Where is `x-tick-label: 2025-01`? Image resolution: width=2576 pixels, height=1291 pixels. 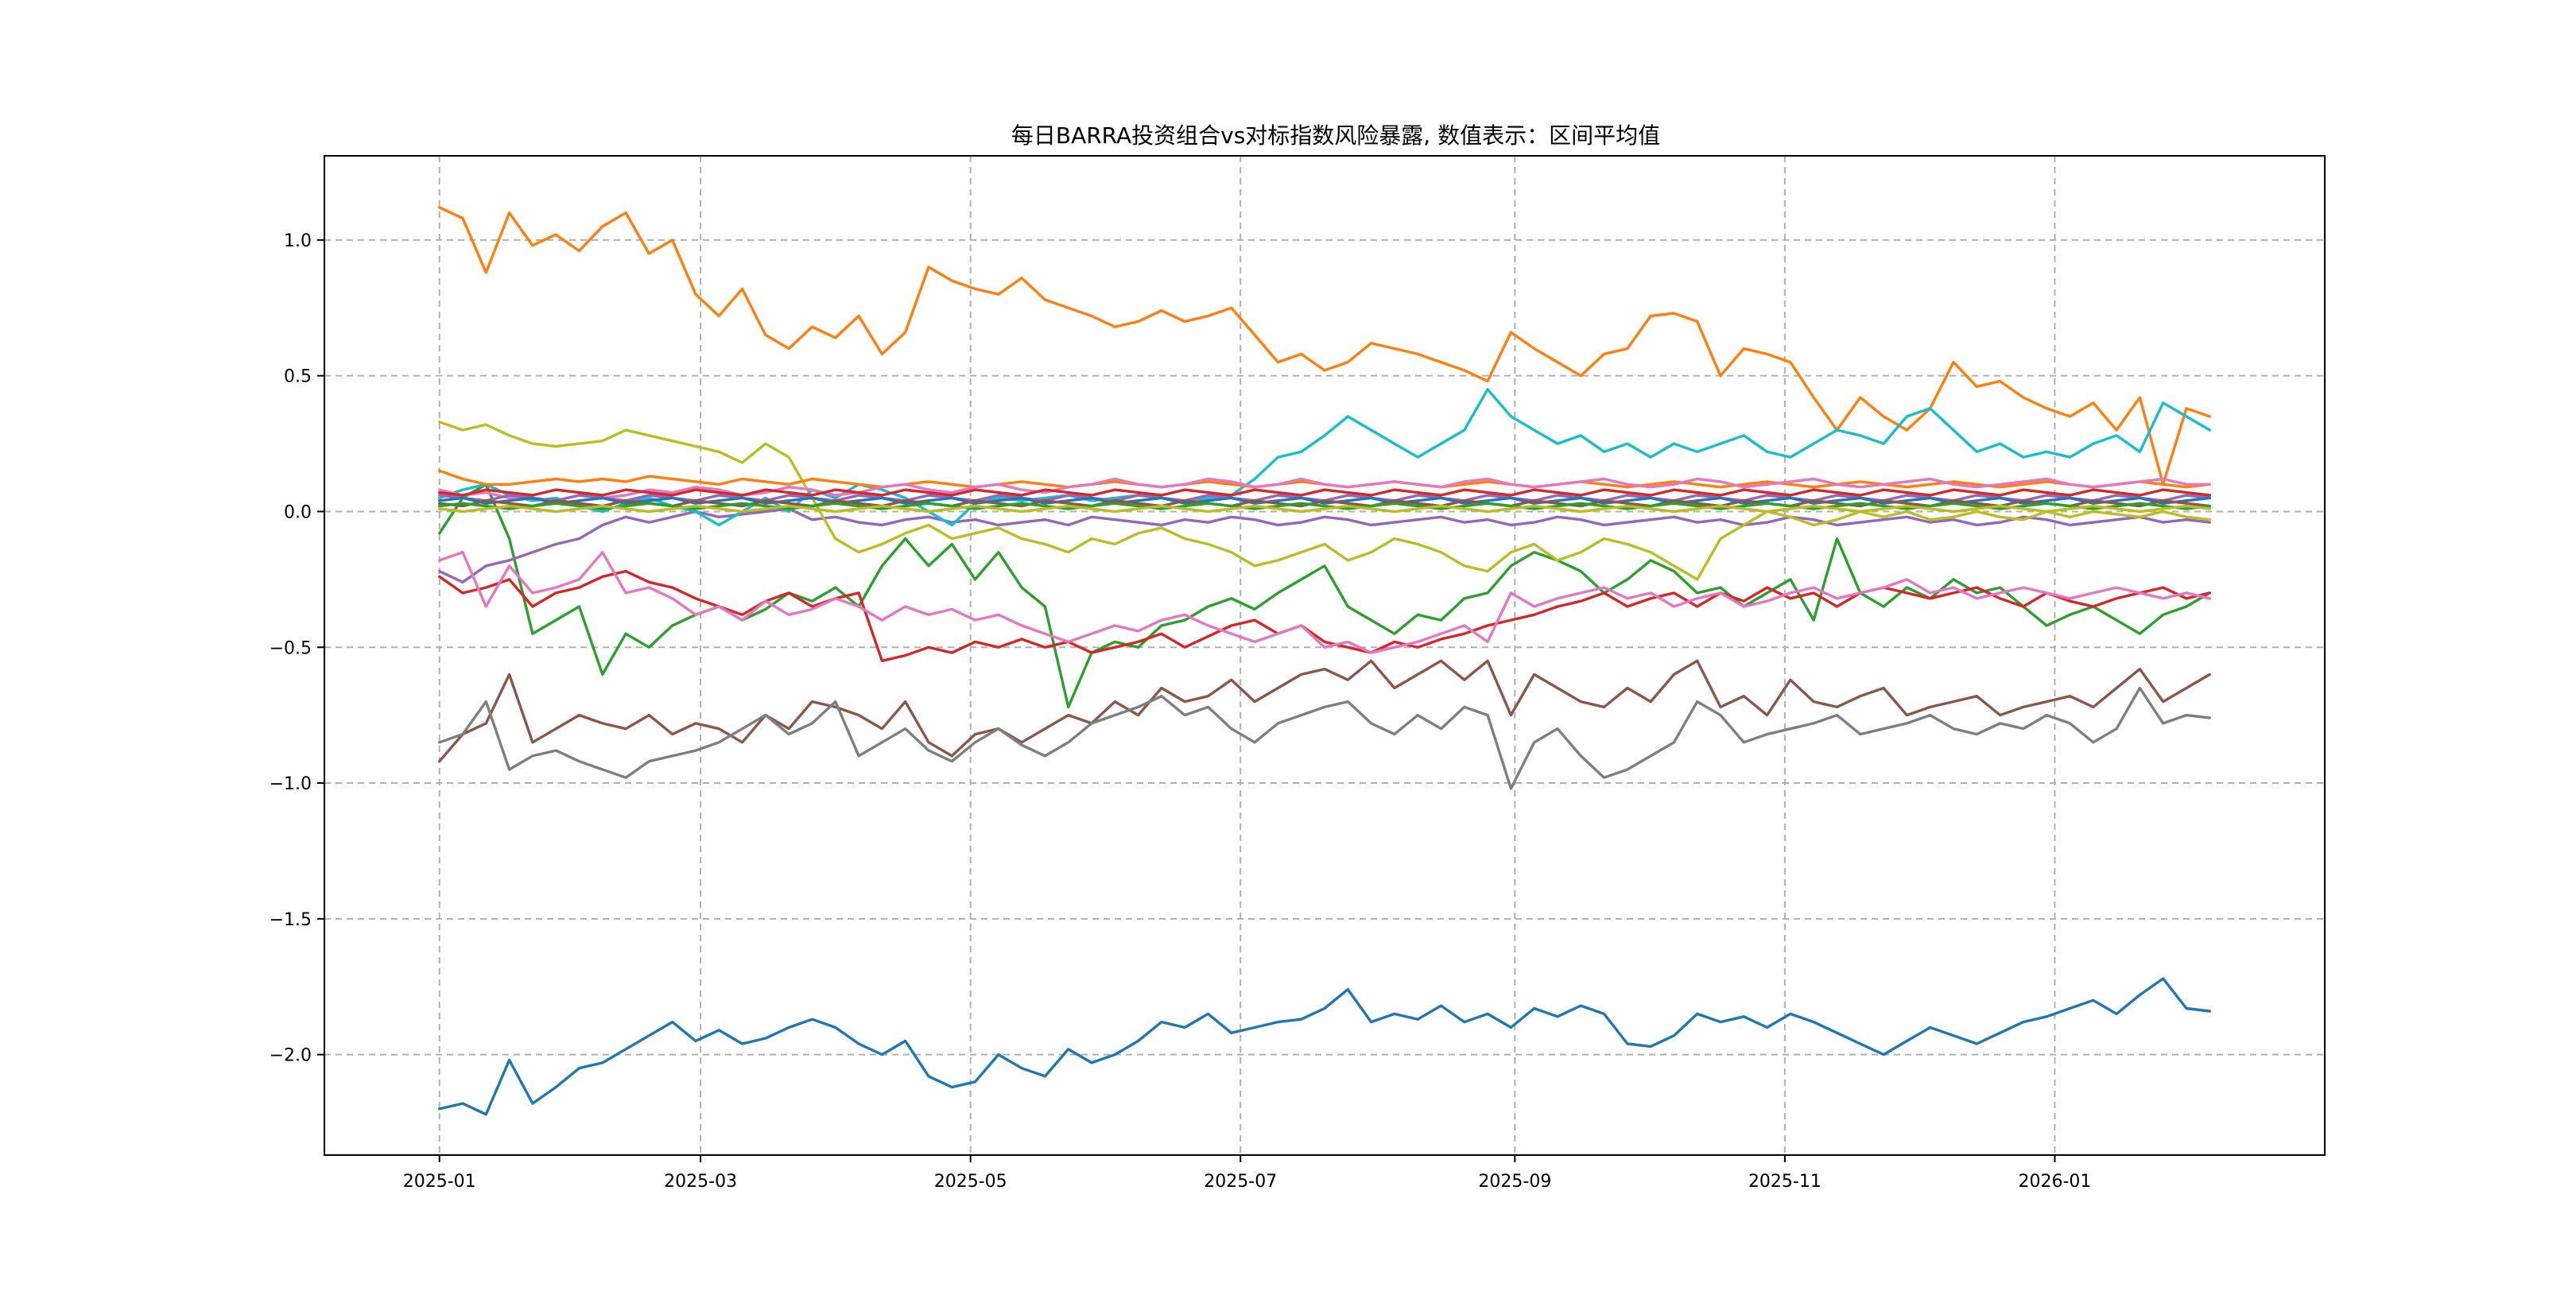 x-tick-label: 2025-01 is located at coordinates (440, 1182).